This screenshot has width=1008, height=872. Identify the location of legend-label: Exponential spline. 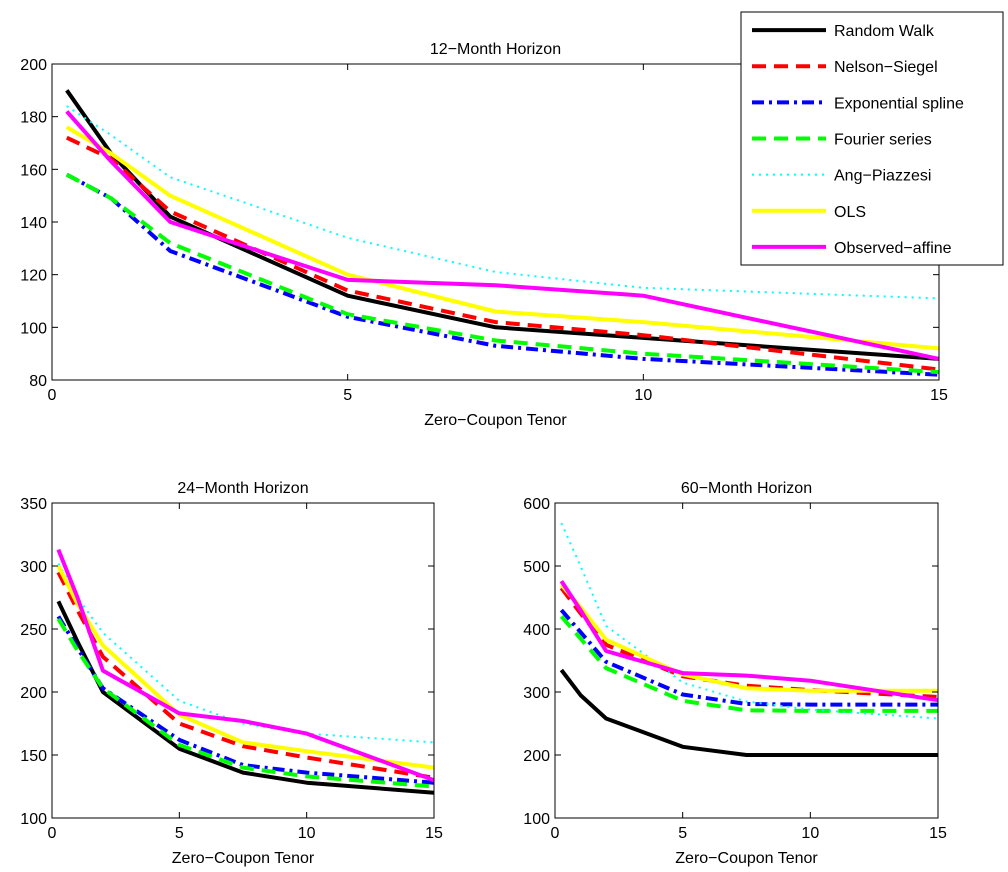
(899, 103).